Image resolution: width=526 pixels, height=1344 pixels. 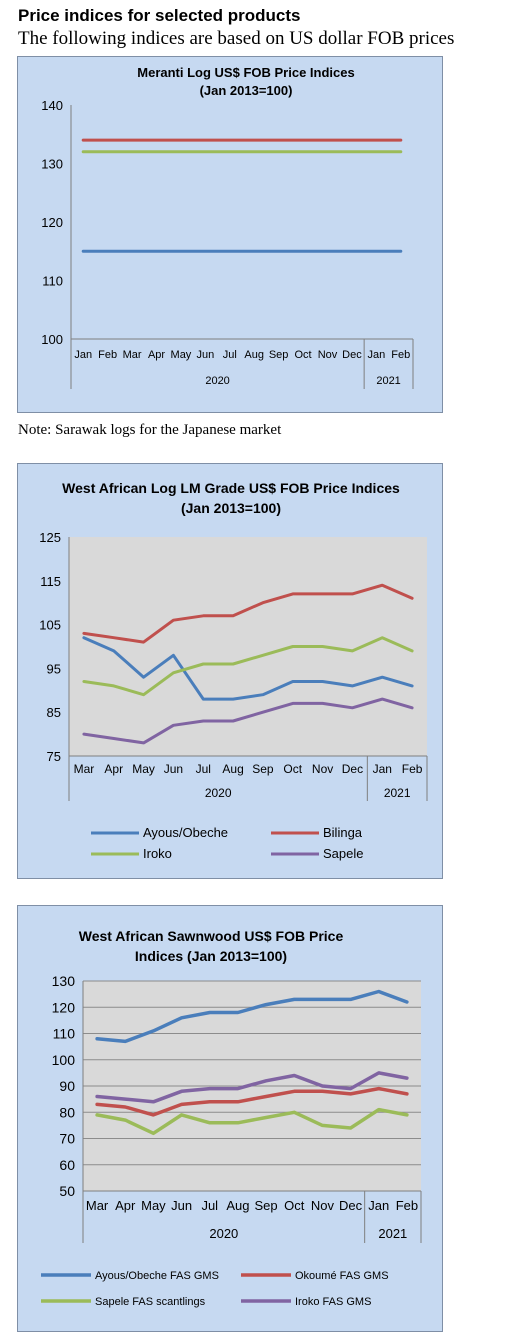 What do you see at coordinates (50, 625) in the screenshot?
I see `y-tick-label: 105` at bounding box center [50, 625].